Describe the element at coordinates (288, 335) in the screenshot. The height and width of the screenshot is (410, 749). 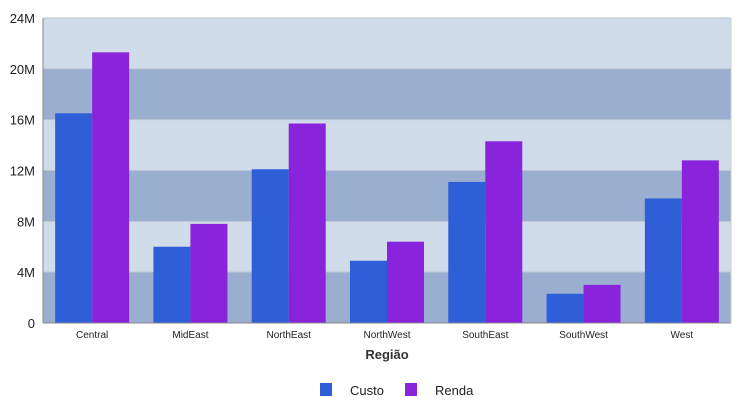
I see `x-tick-label: NorthEast` at that location.